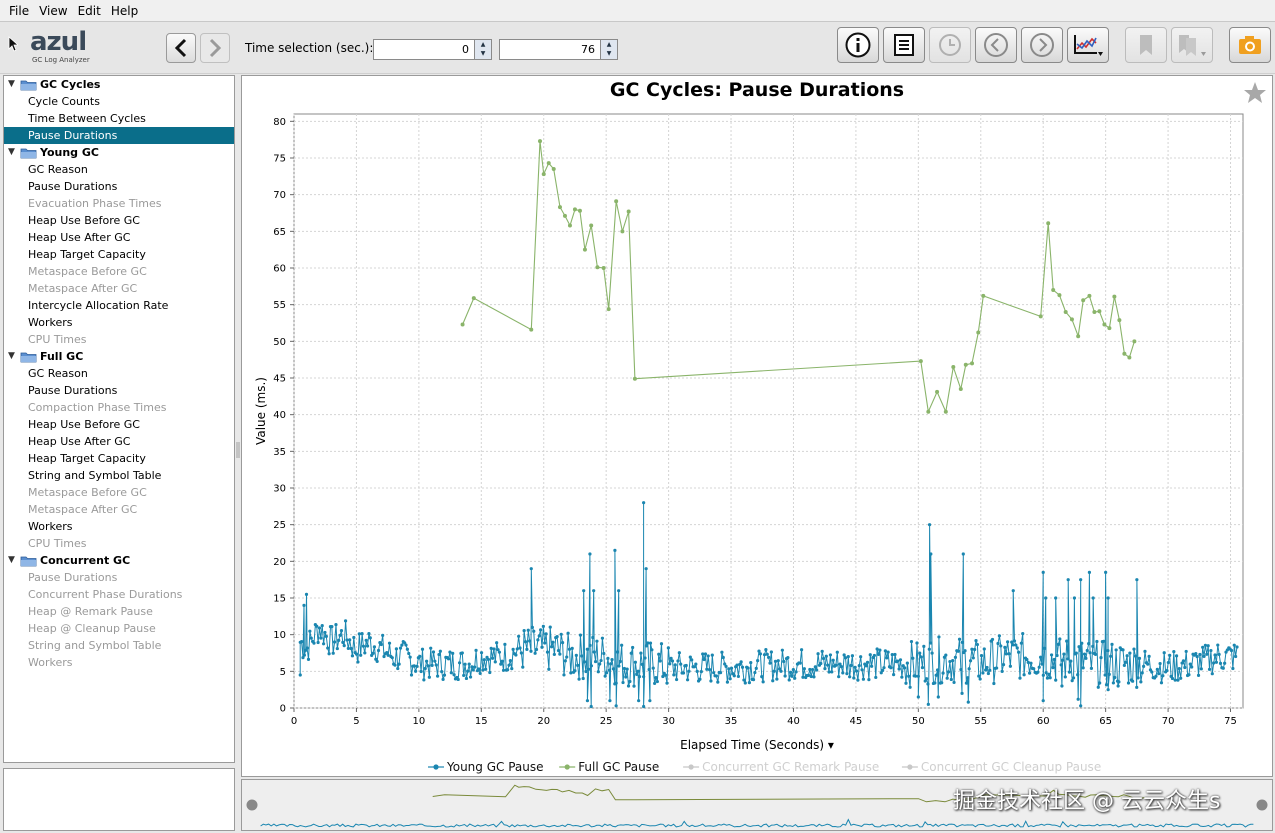 Image resolution: width=1275 pixels, height=833 pixels. Describe the element at coordinates (238, 450) in the screenshot. I see `splitter-handle-icon` at that location.